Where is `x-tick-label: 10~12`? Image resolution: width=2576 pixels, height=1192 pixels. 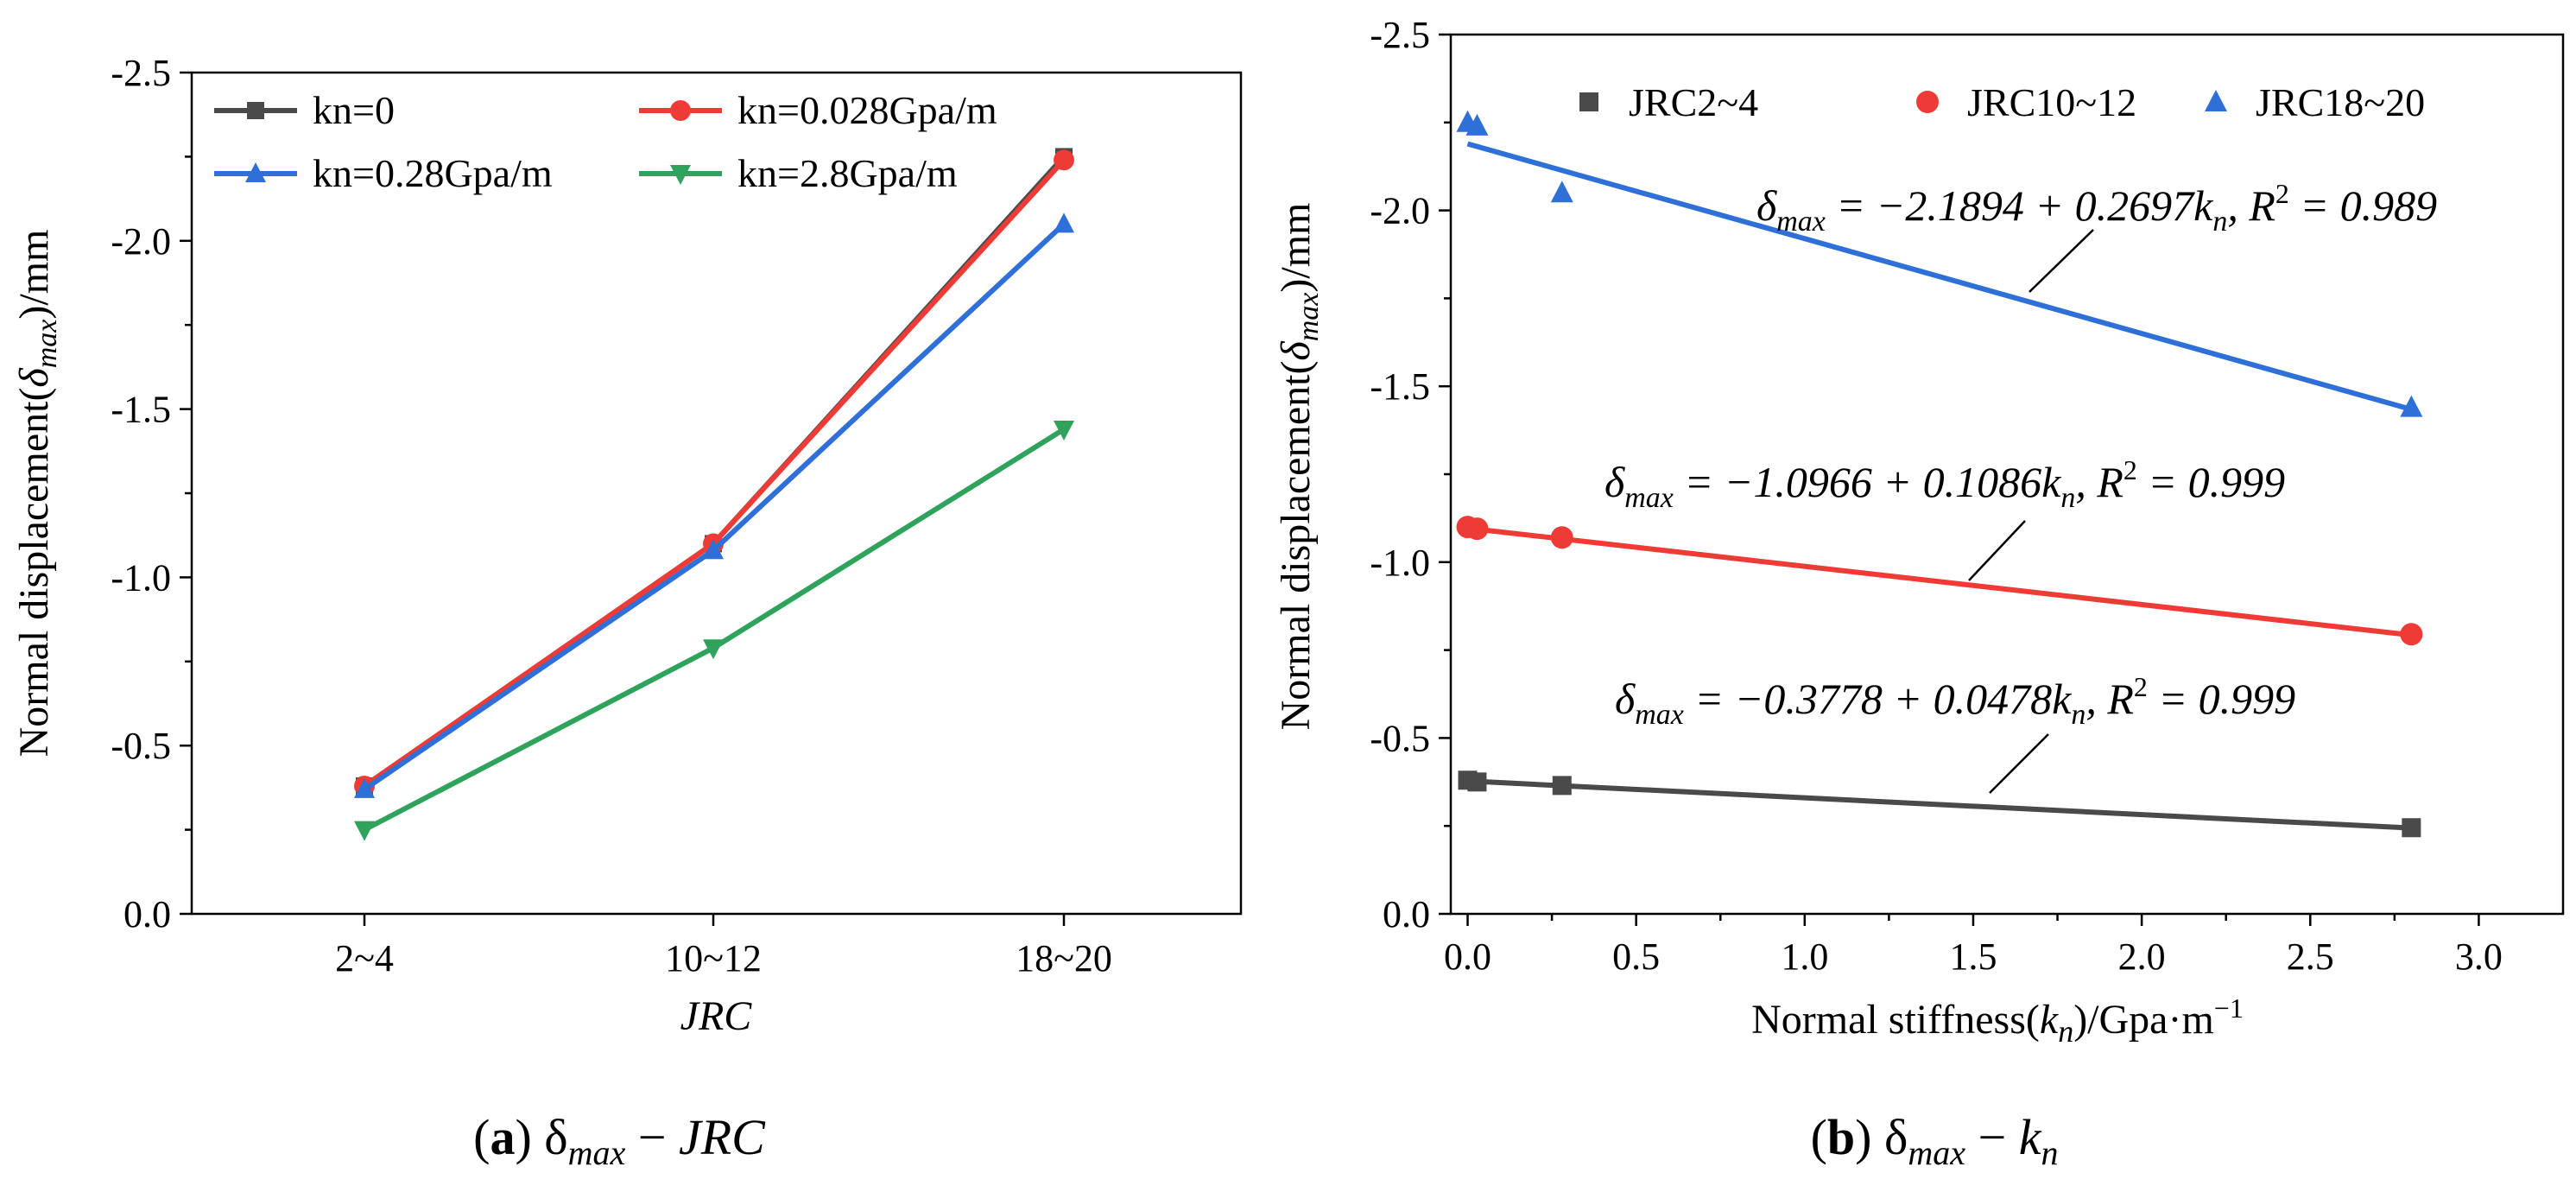
x-tick-label: 10~12 is located at coordinates (713, 958).